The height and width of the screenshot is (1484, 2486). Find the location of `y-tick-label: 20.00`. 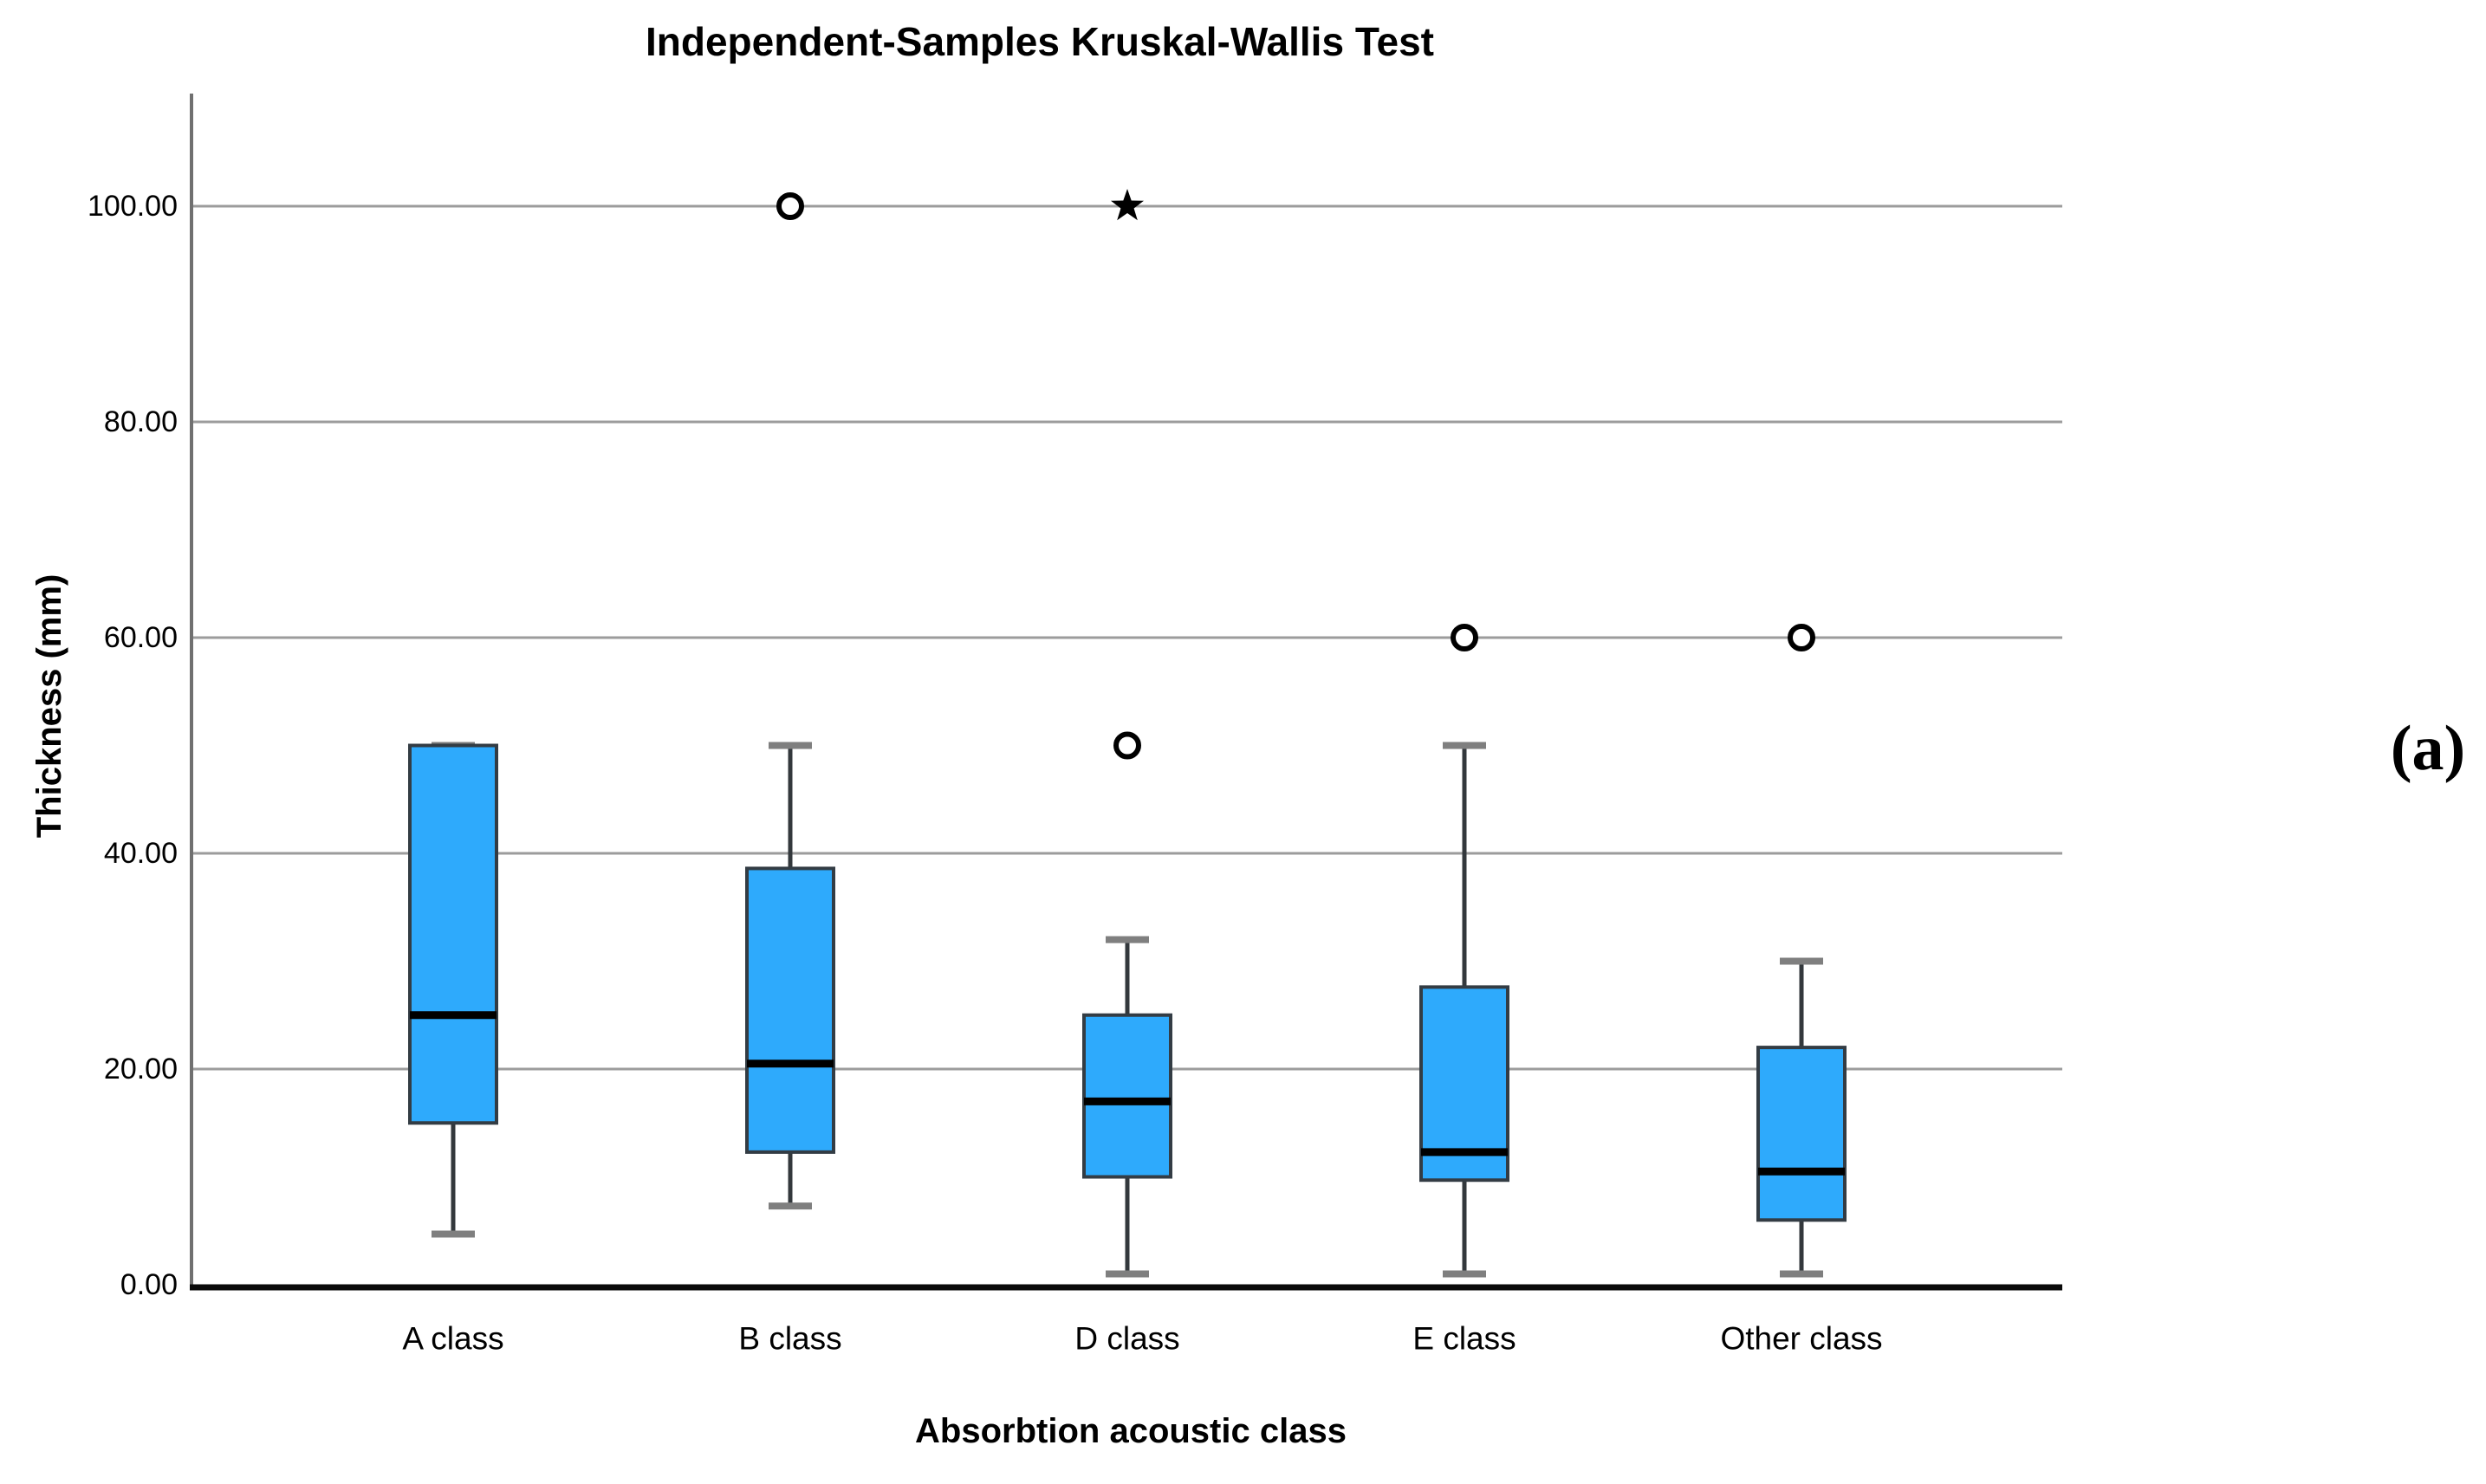

y-tick-label: 20.00 is located at coordinates (141, 1069).